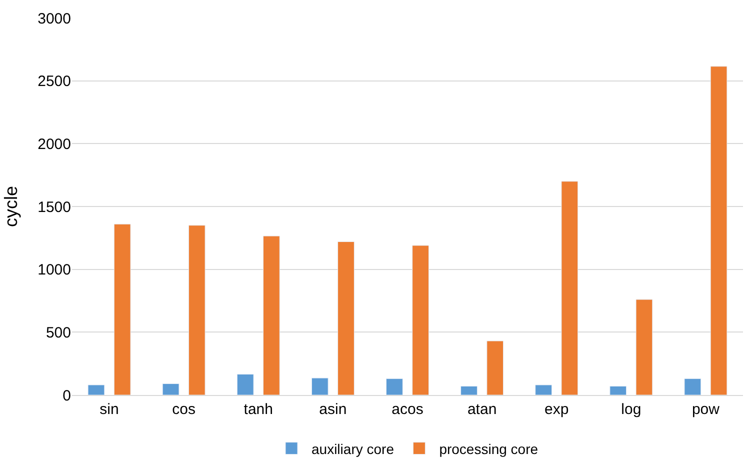 Image resolution: width=753 pixels, height=475 pixels. I want to click on y-tick-label: 2500, so click(54, 81).